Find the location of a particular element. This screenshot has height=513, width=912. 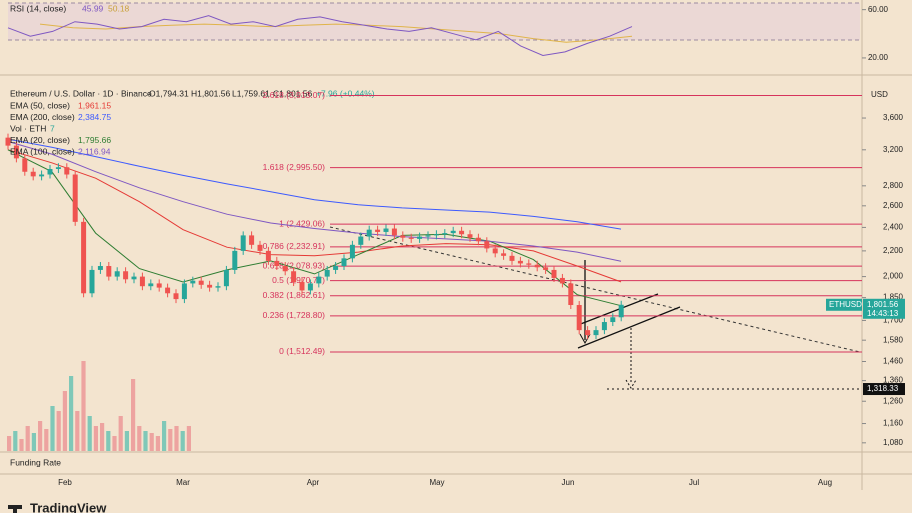

fib-label: 0.236 (1,728.80) is located at coordinates (294, 315).